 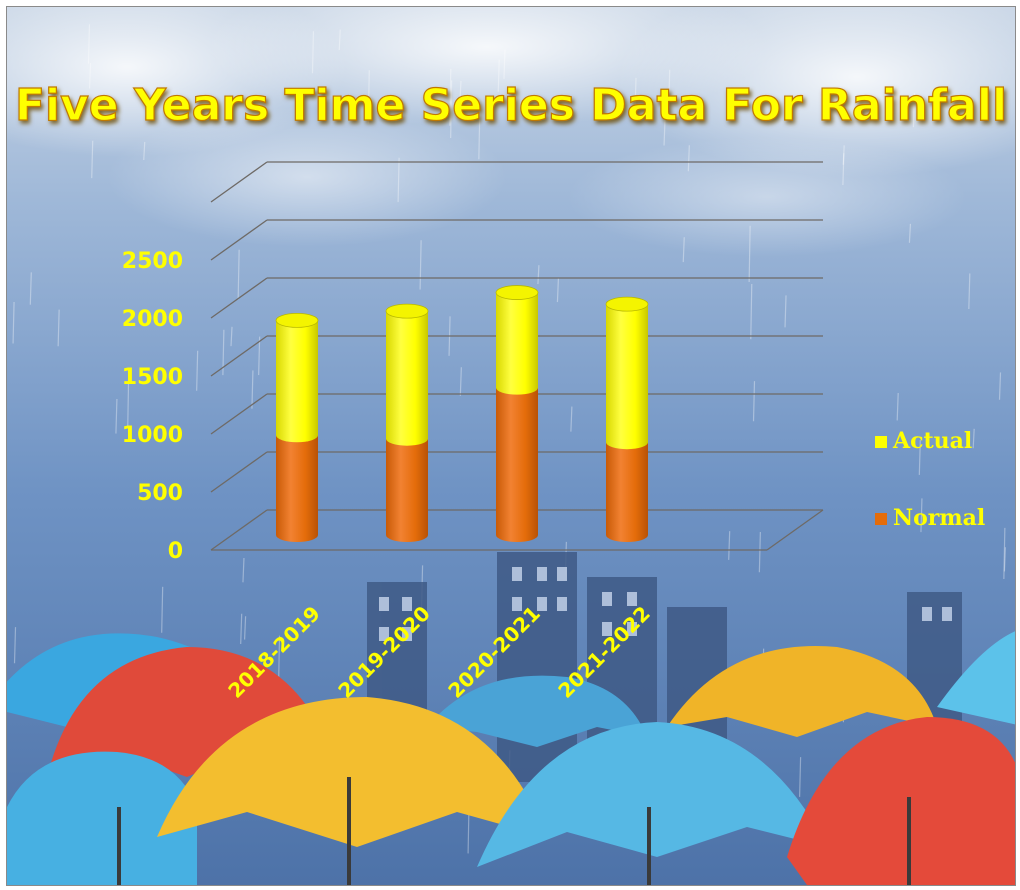 I want to click on y-tick-label: 500, so click(x=160, y=493).